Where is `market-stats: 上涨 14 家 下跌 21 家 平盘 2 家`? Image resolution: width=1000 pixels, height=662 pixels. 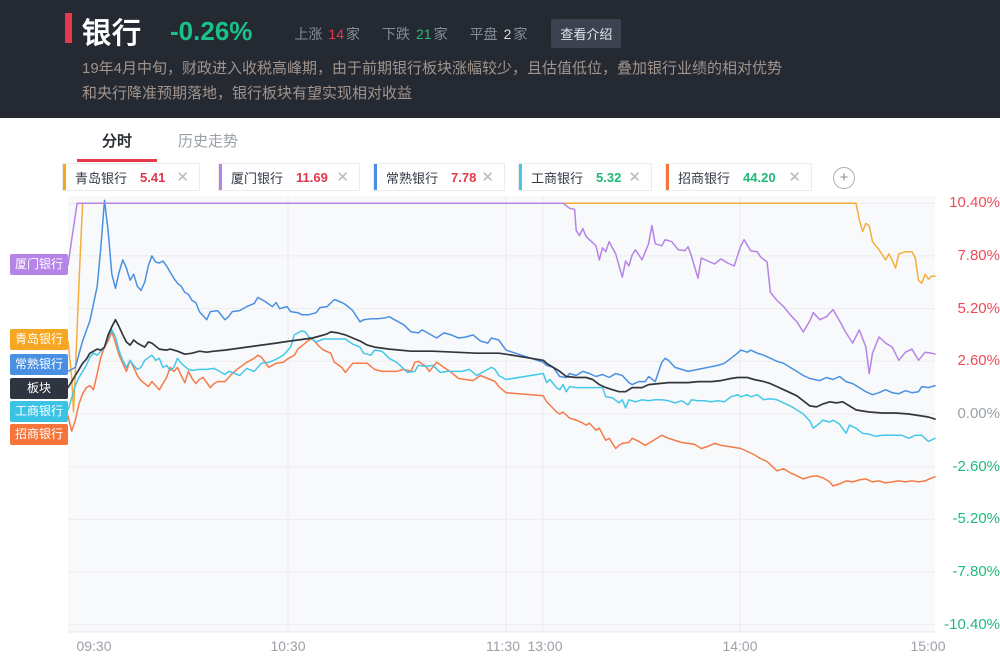
market-stats: 上涨 14 家 下跌 21 家 平盘 2 家 is located at coordinates (399, 34).